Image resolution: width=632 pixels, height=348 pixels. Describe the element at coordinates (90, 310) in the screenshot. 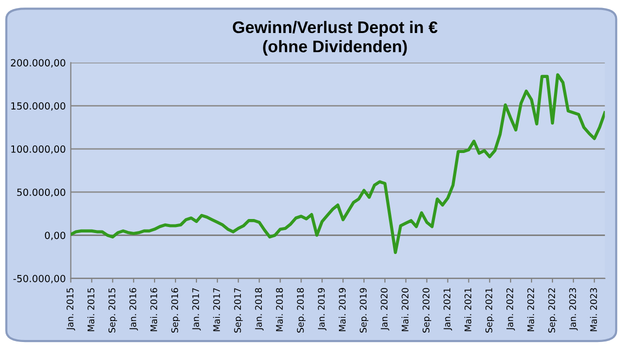

I see `x-tick-label: Mai. 2015` at that location.